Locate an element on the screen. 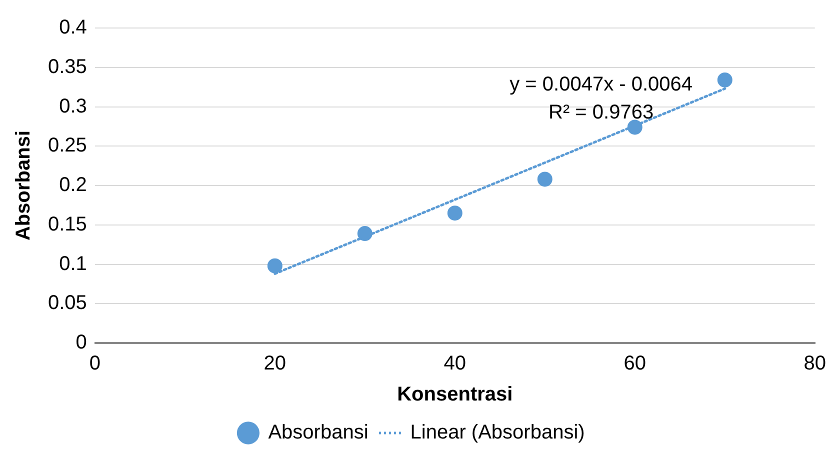  y-tick-label: 0.05 is located at coordinates (67, 303).